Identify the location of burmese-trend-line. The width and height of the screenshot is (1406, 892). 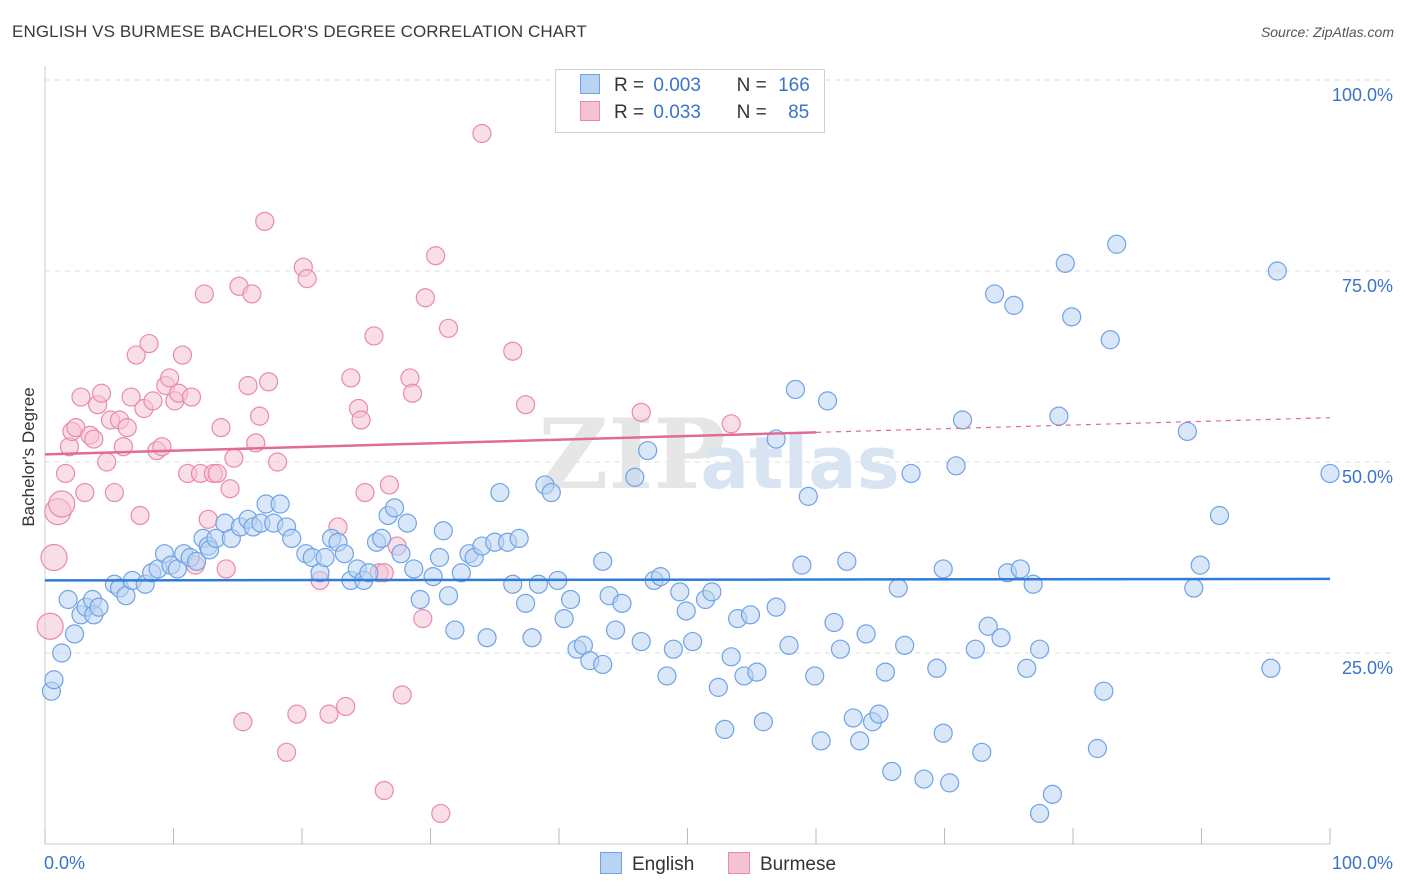
(430, 443).